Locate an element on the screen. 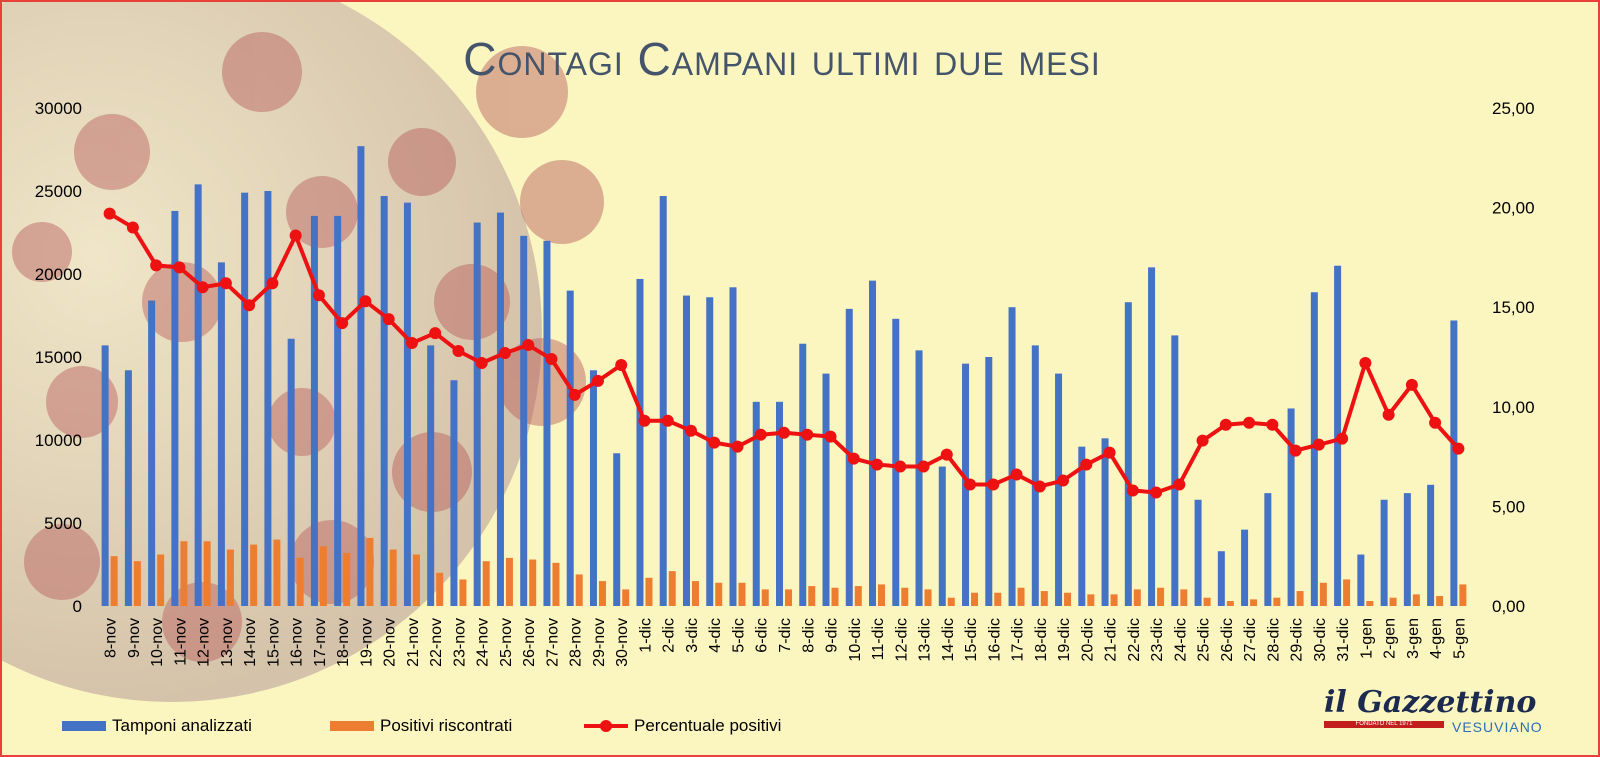 The width and height of the screenshot is (1600, 757). x-axis-tick-label: 22-dic is located at coordinates (1134, 640).